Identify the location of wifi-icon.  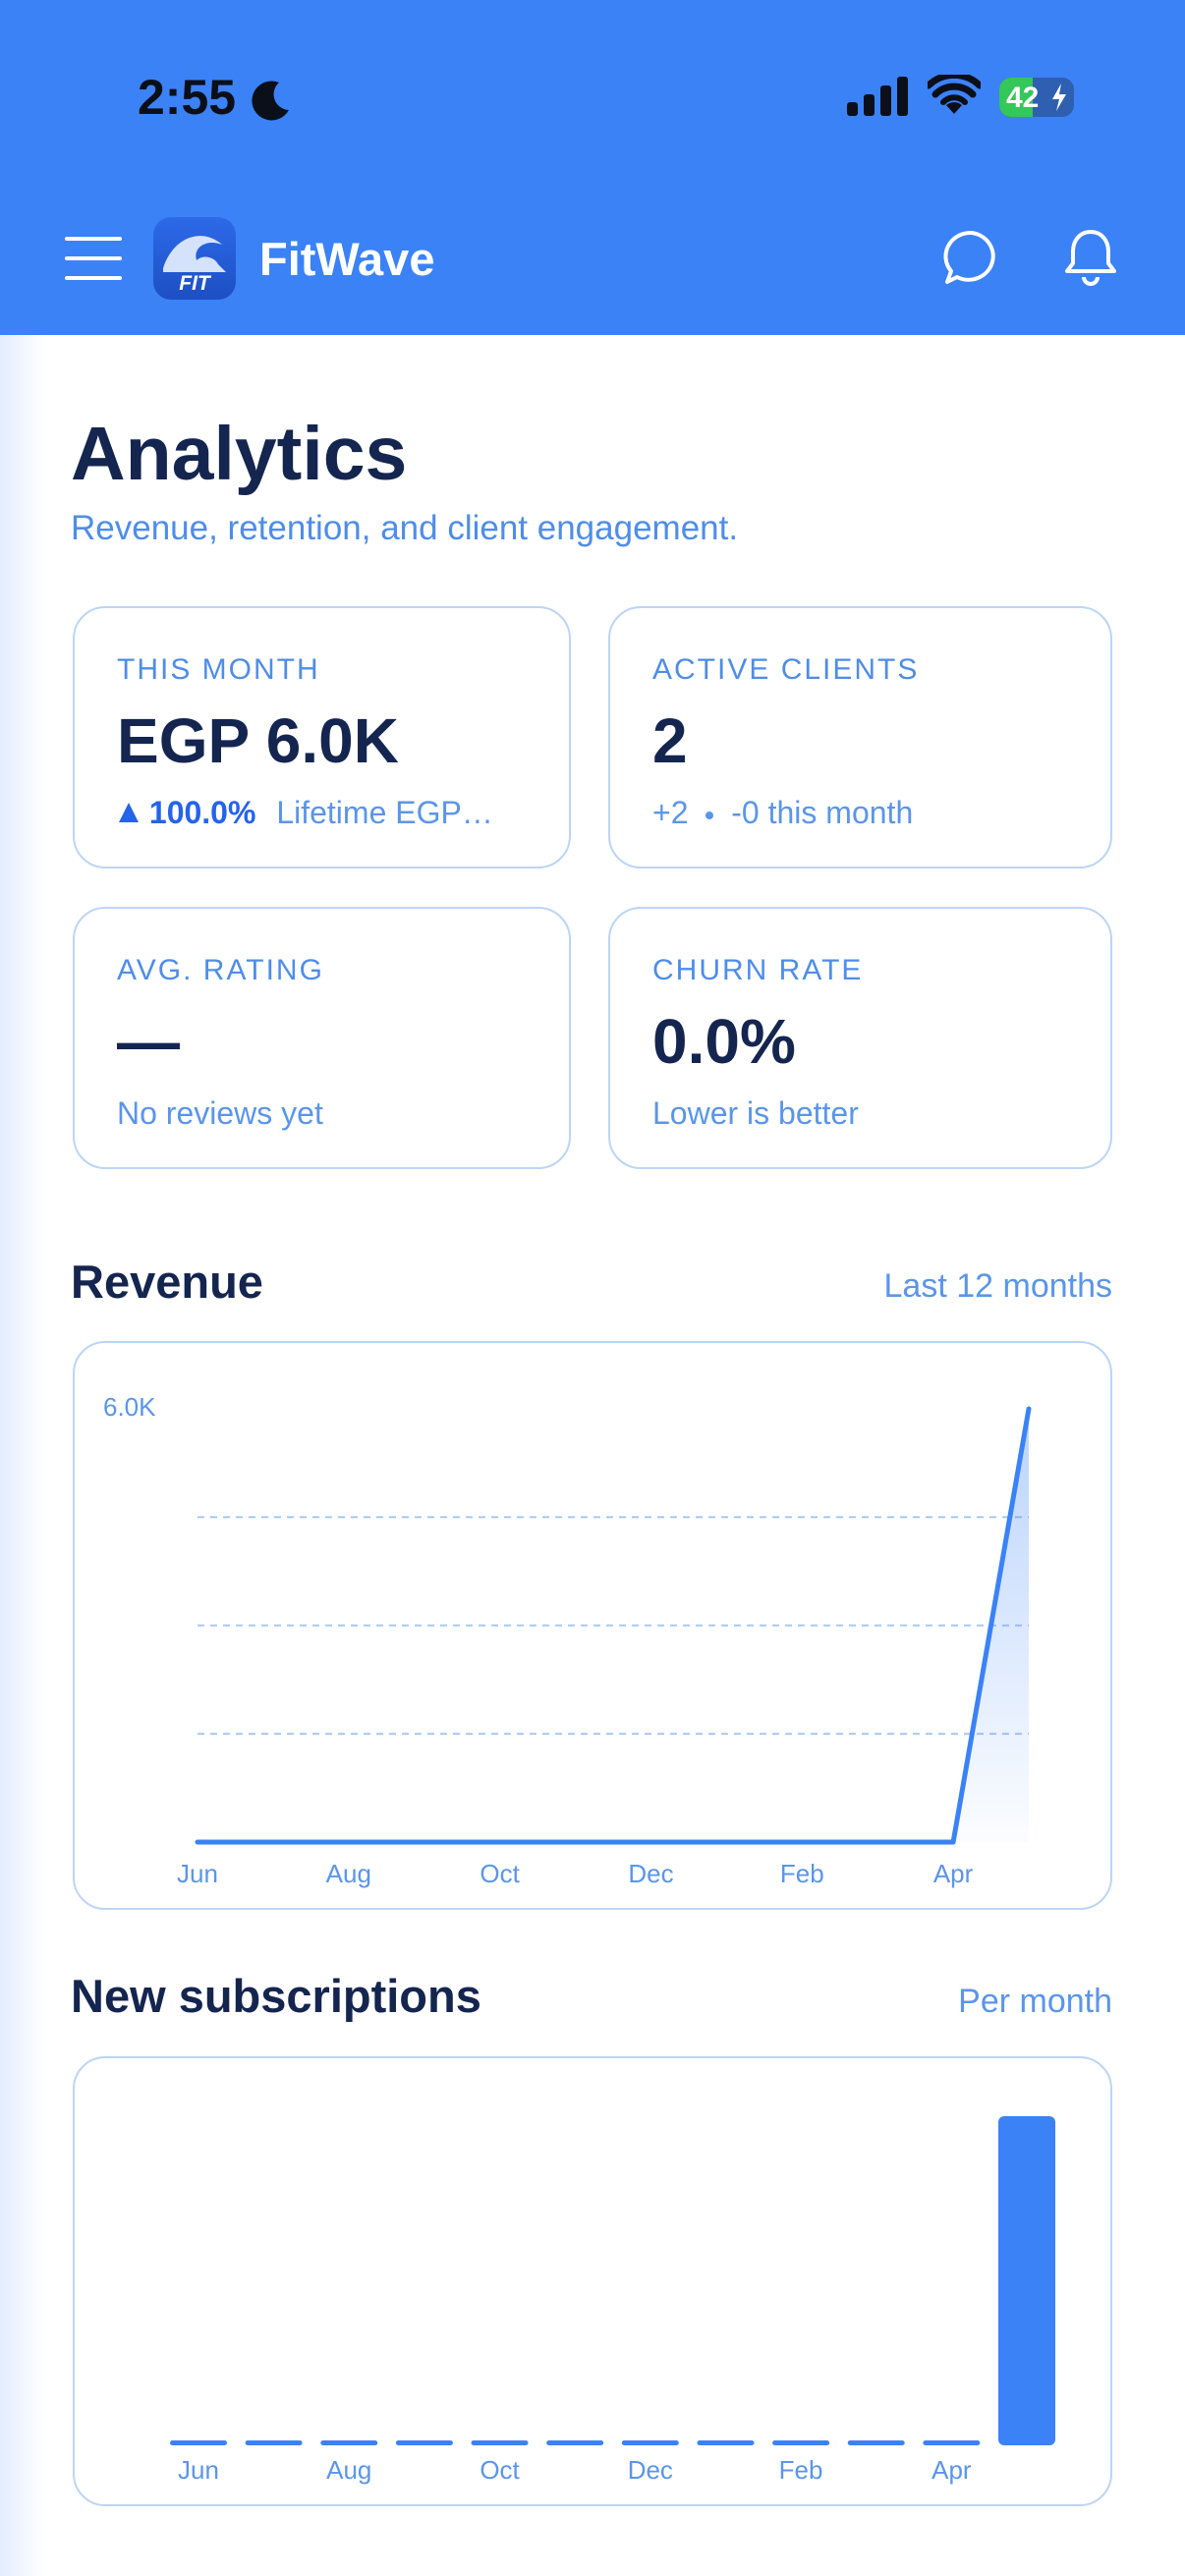
(955, 94).